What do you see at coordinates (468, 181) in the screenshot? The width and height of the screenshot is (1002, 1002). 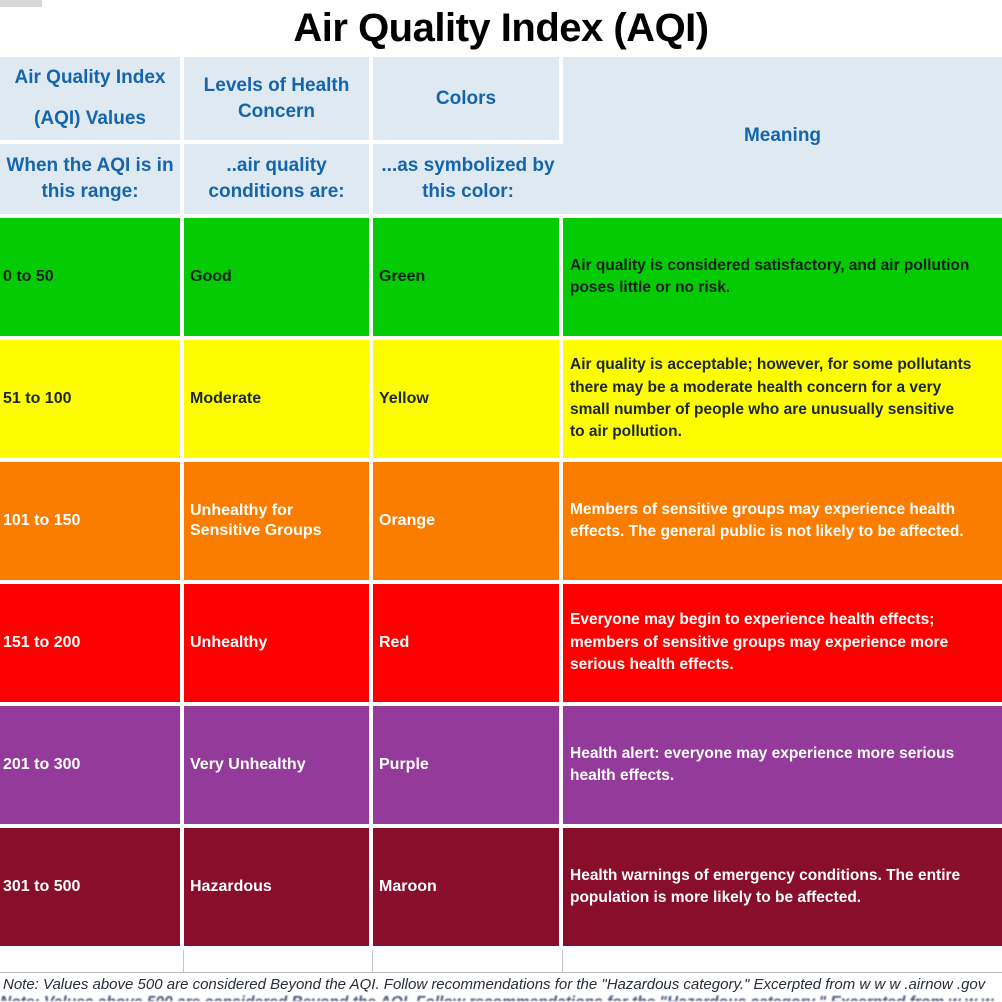 I see `subheader-color: ...as symbolized by this color:` at bounding box center [468, 181].